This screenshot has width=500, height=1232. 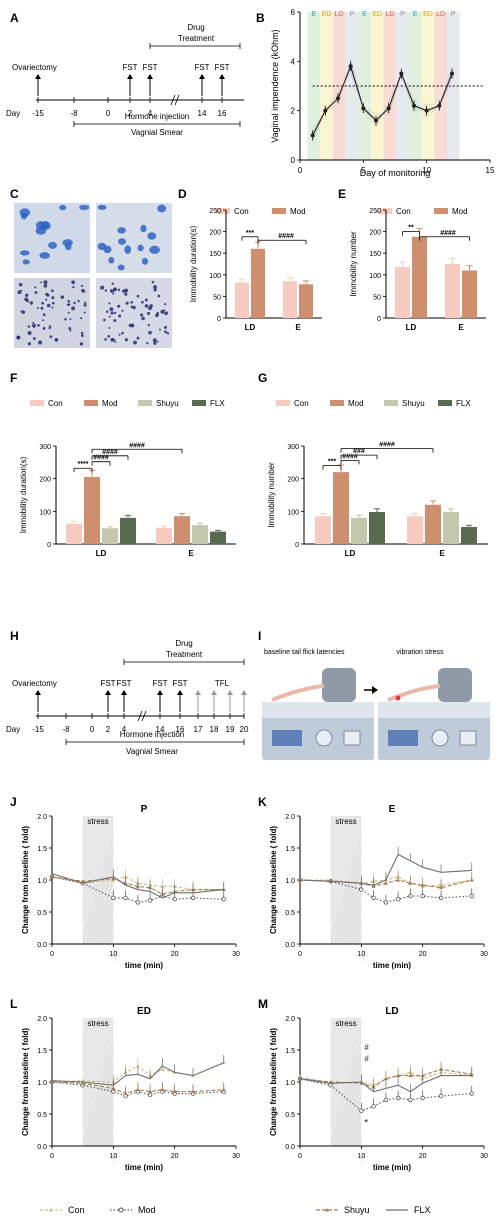 I want to click on chart-g-y-tick-label: 300, so click(x=293, y=447).